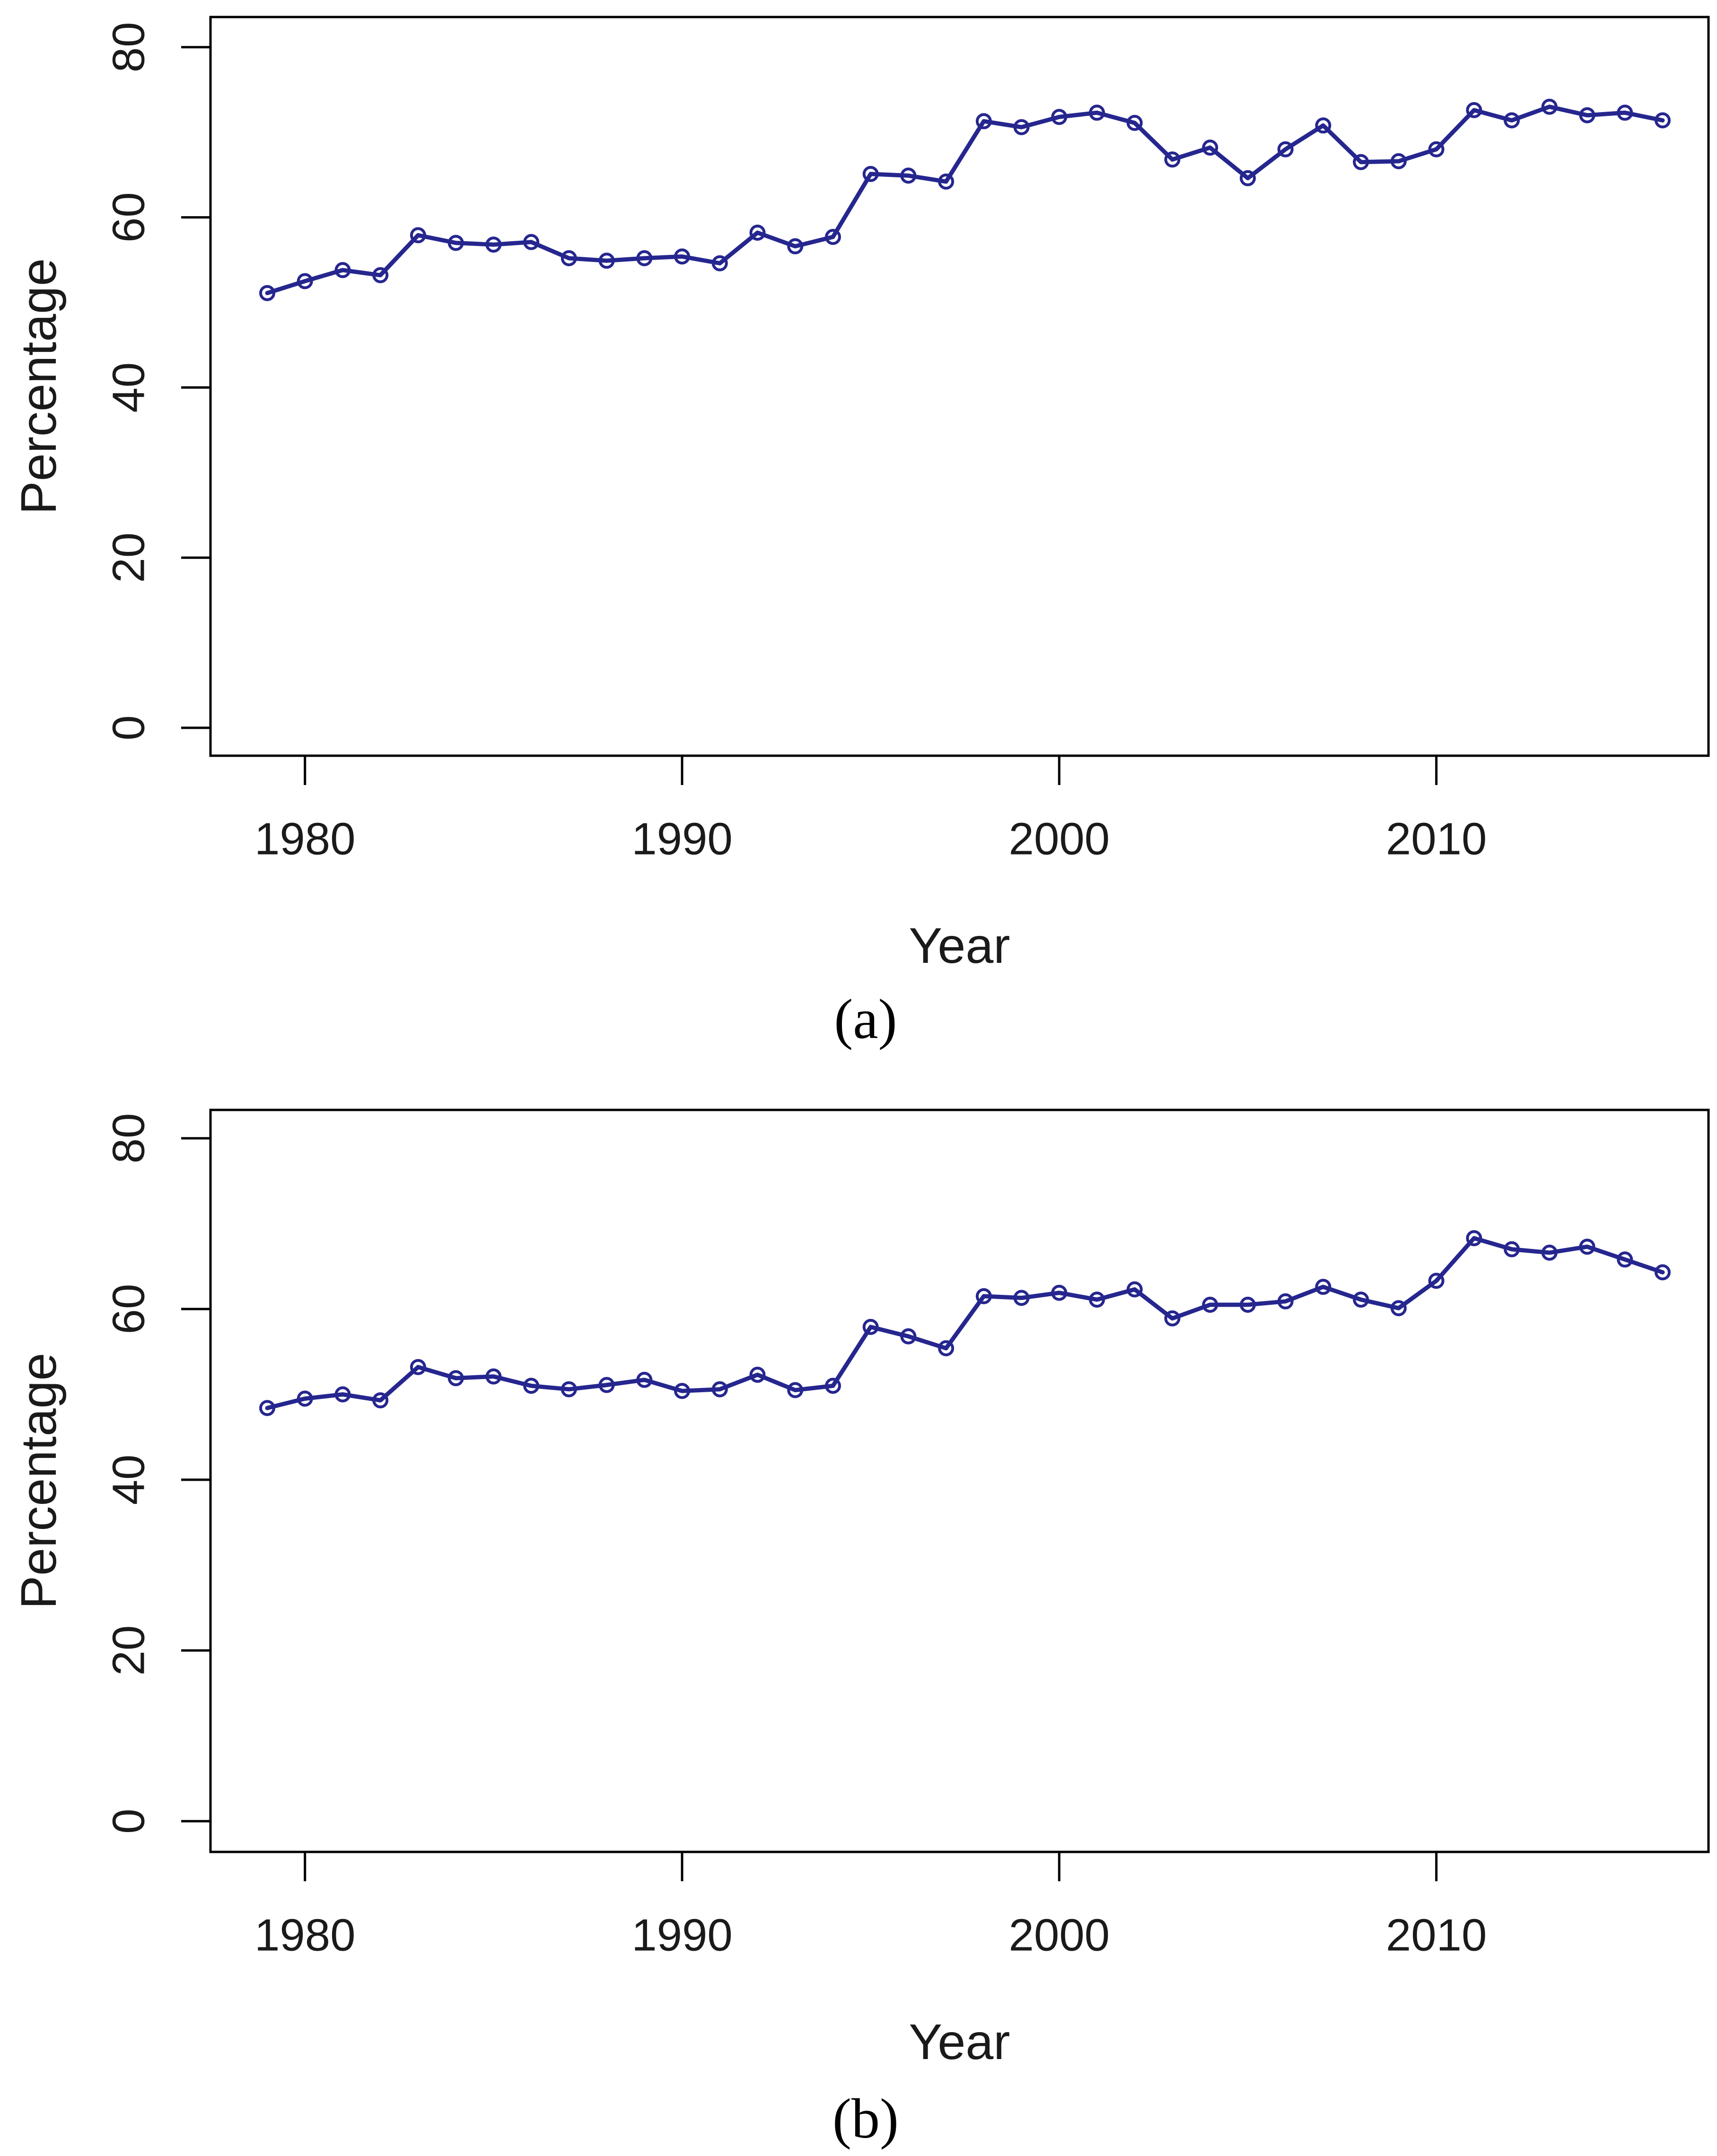 This screenshot has height=2156, width=1717. Describe the element at coordinates (129, 1138) in the screenshot. I see `y-tick-label: 80` at that location.